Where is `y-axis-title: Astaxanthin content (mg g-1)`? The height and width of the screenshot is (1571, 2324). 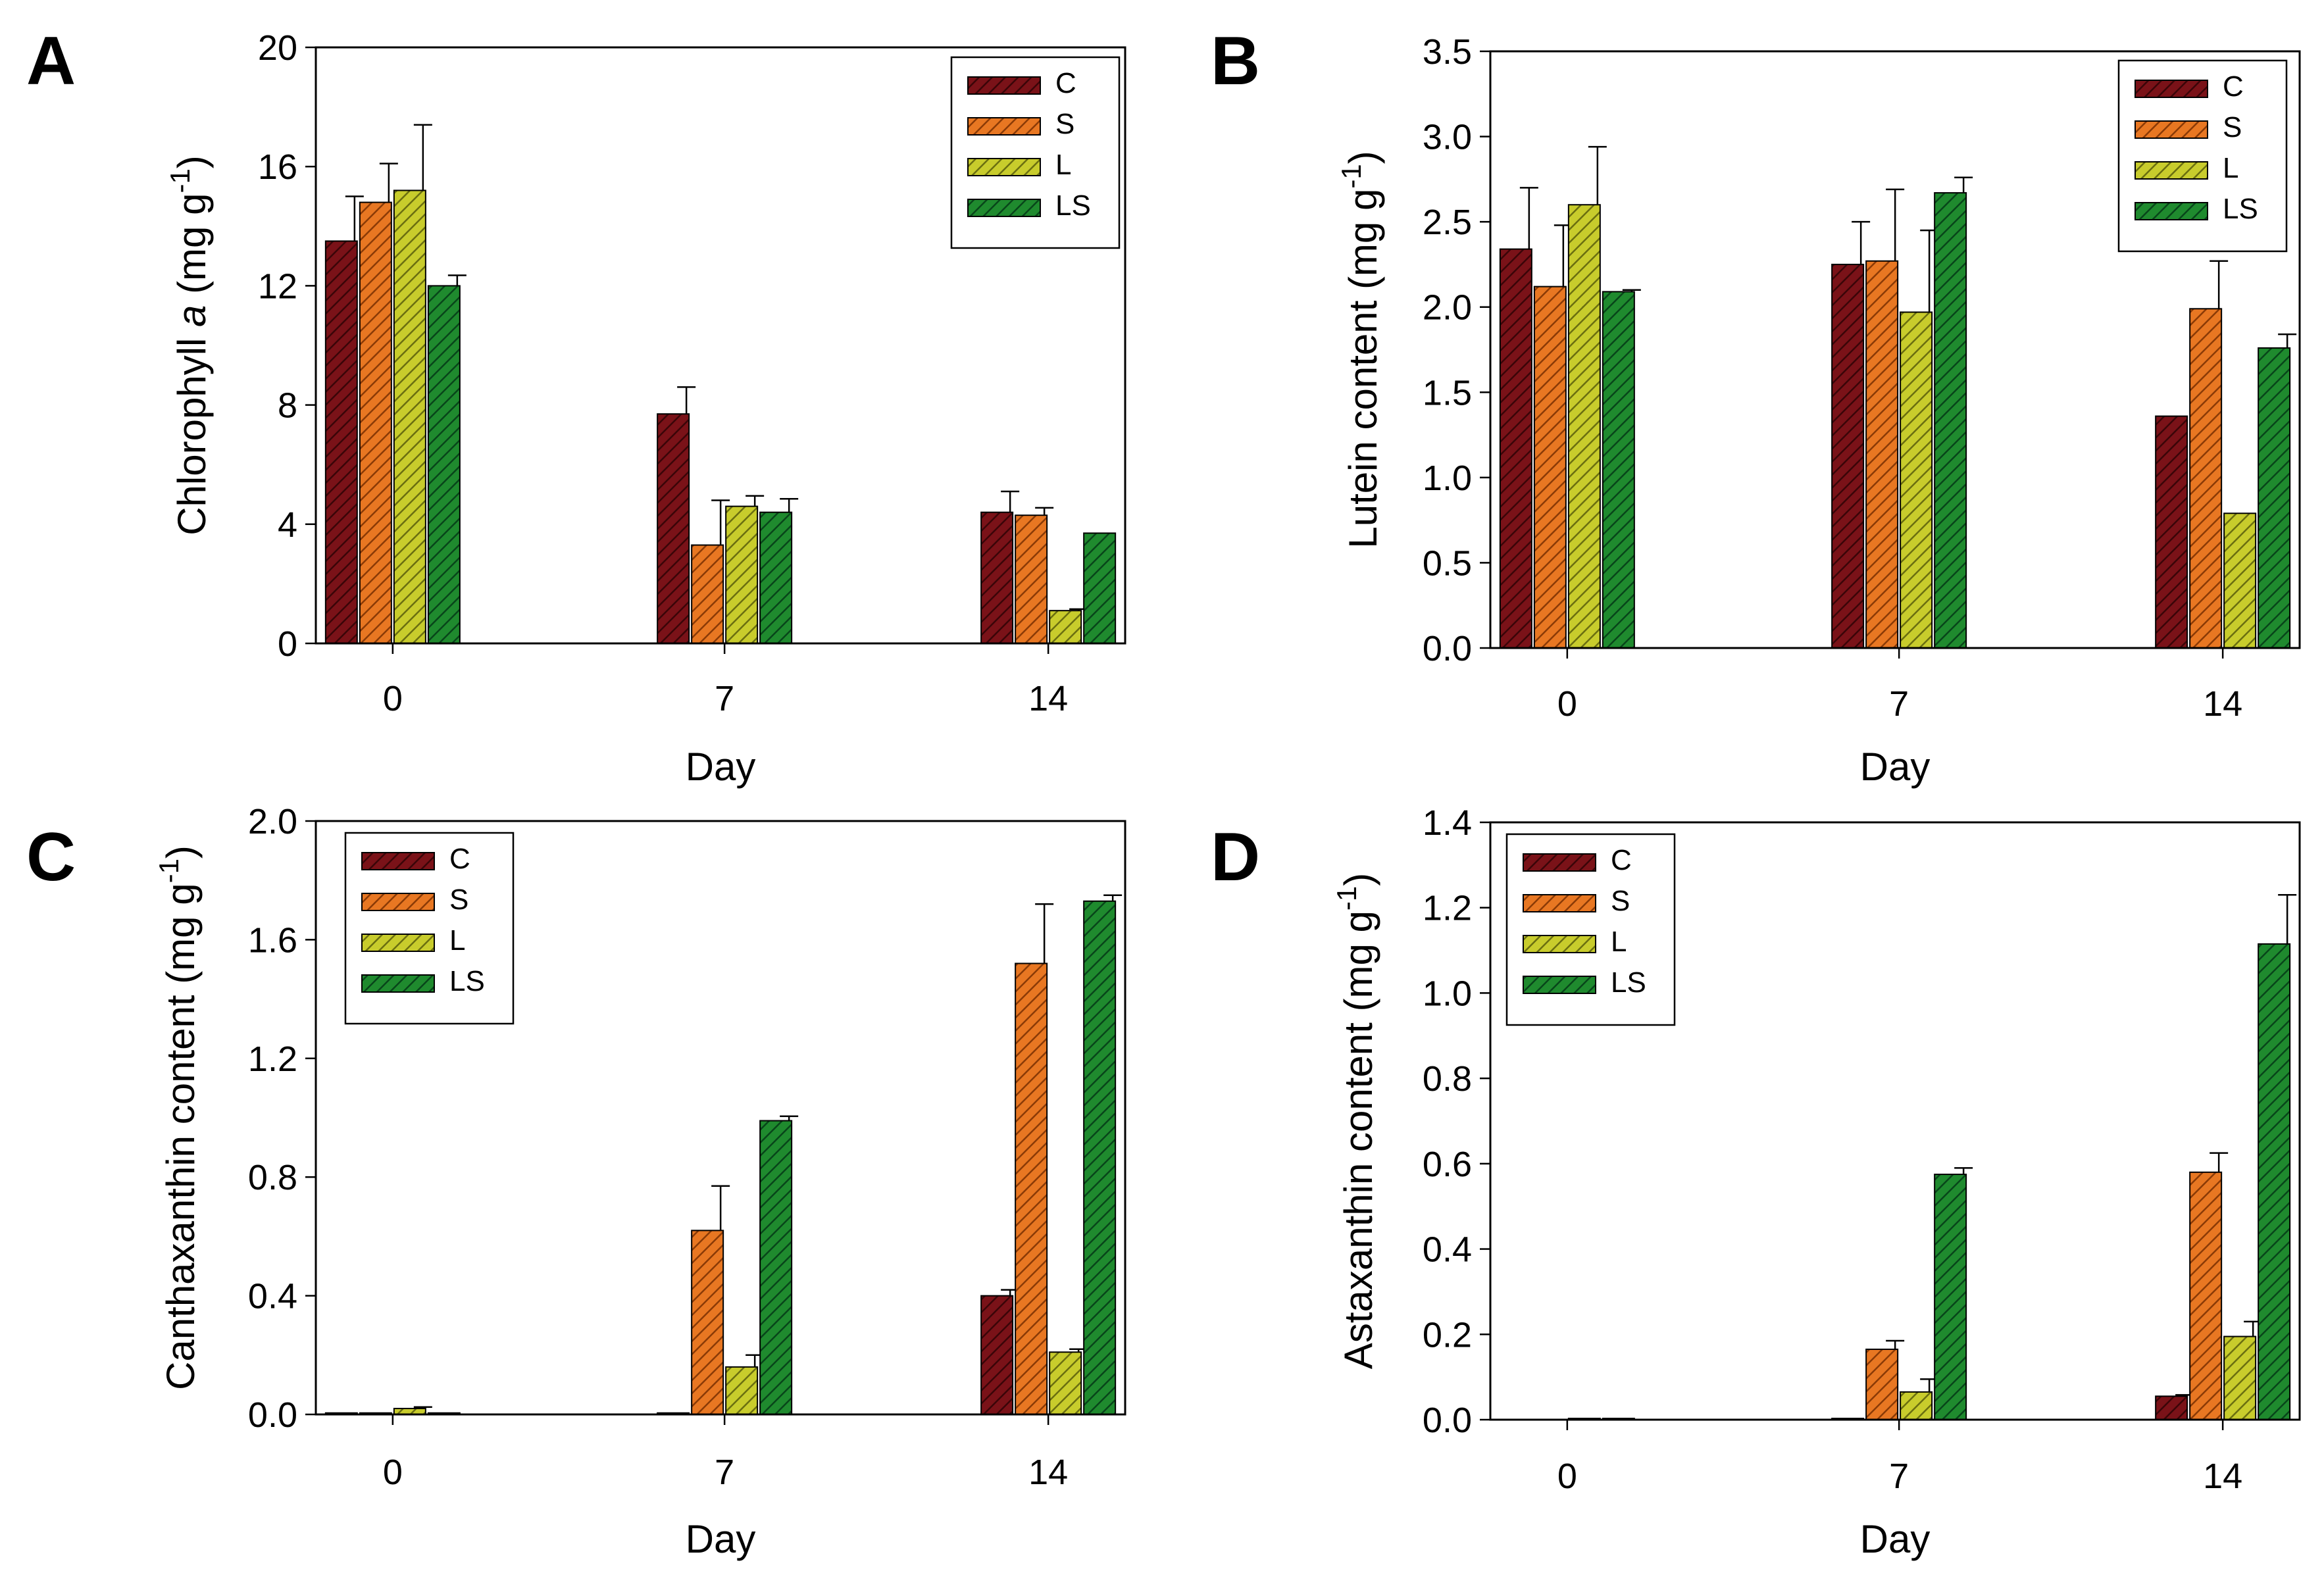
y-axis-title: Astaxanthin content (mg g-1) is located at coordinates (1355, 1121).